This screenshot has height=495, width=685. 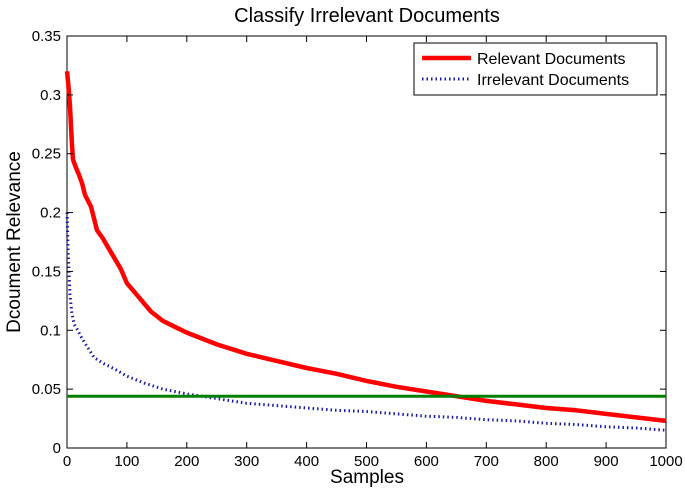 I want to click on y-tick-label: 0.3, so click(x=50, y=95).